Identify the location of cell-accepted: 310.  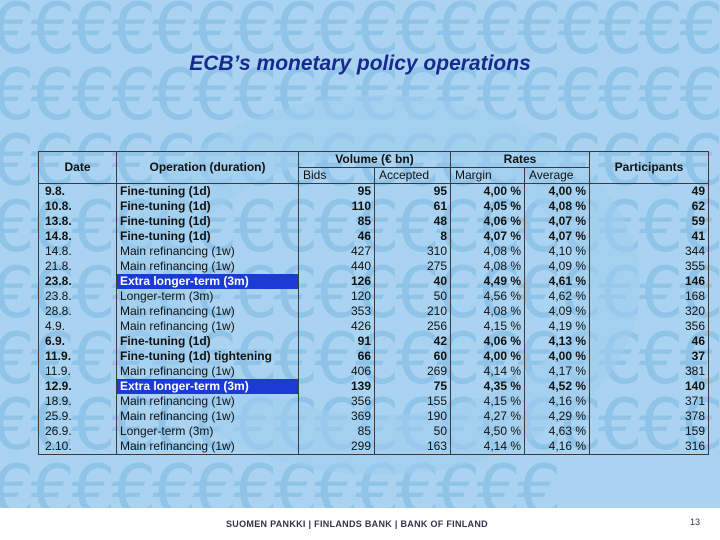
(412, 251).